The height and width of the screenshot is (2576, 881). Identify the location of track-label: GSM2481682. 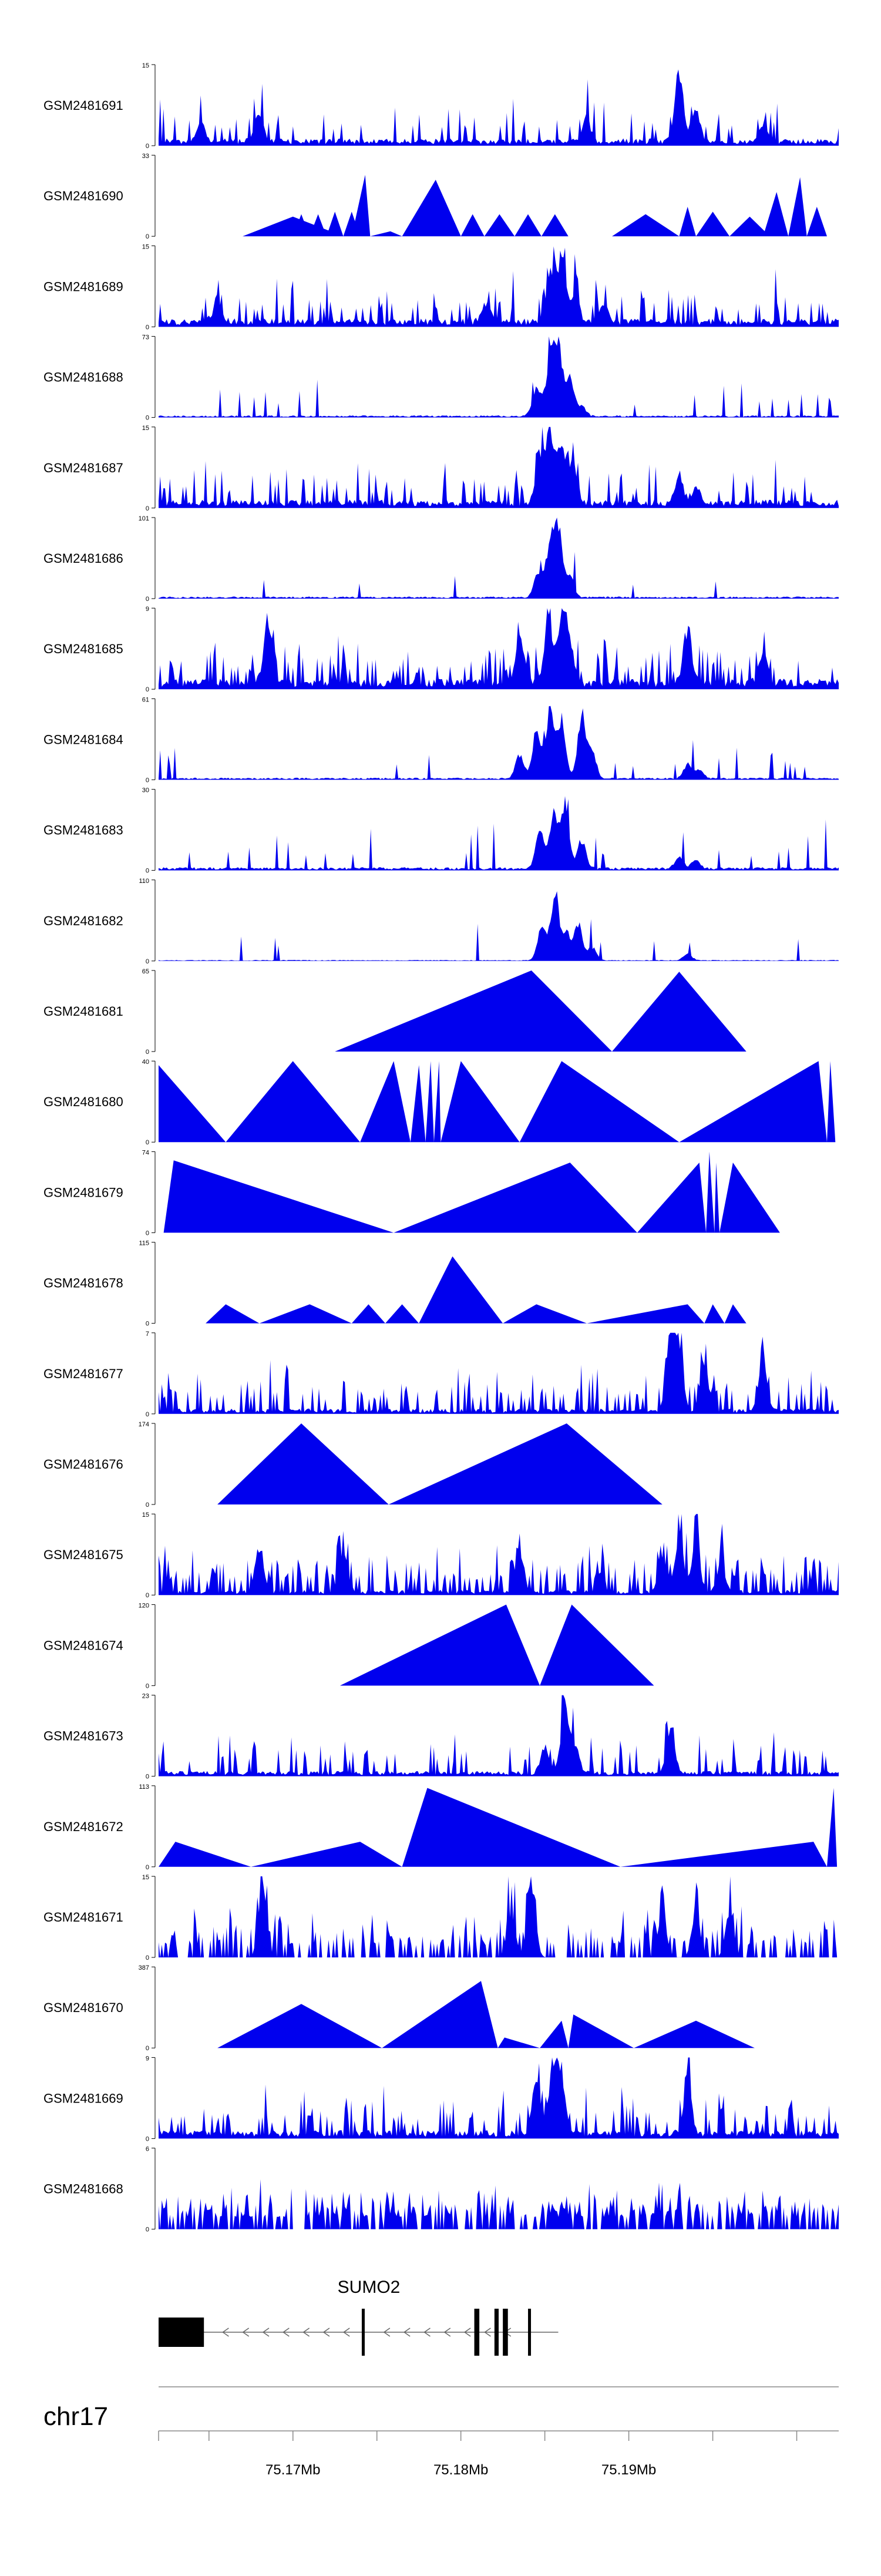
(83, 920).